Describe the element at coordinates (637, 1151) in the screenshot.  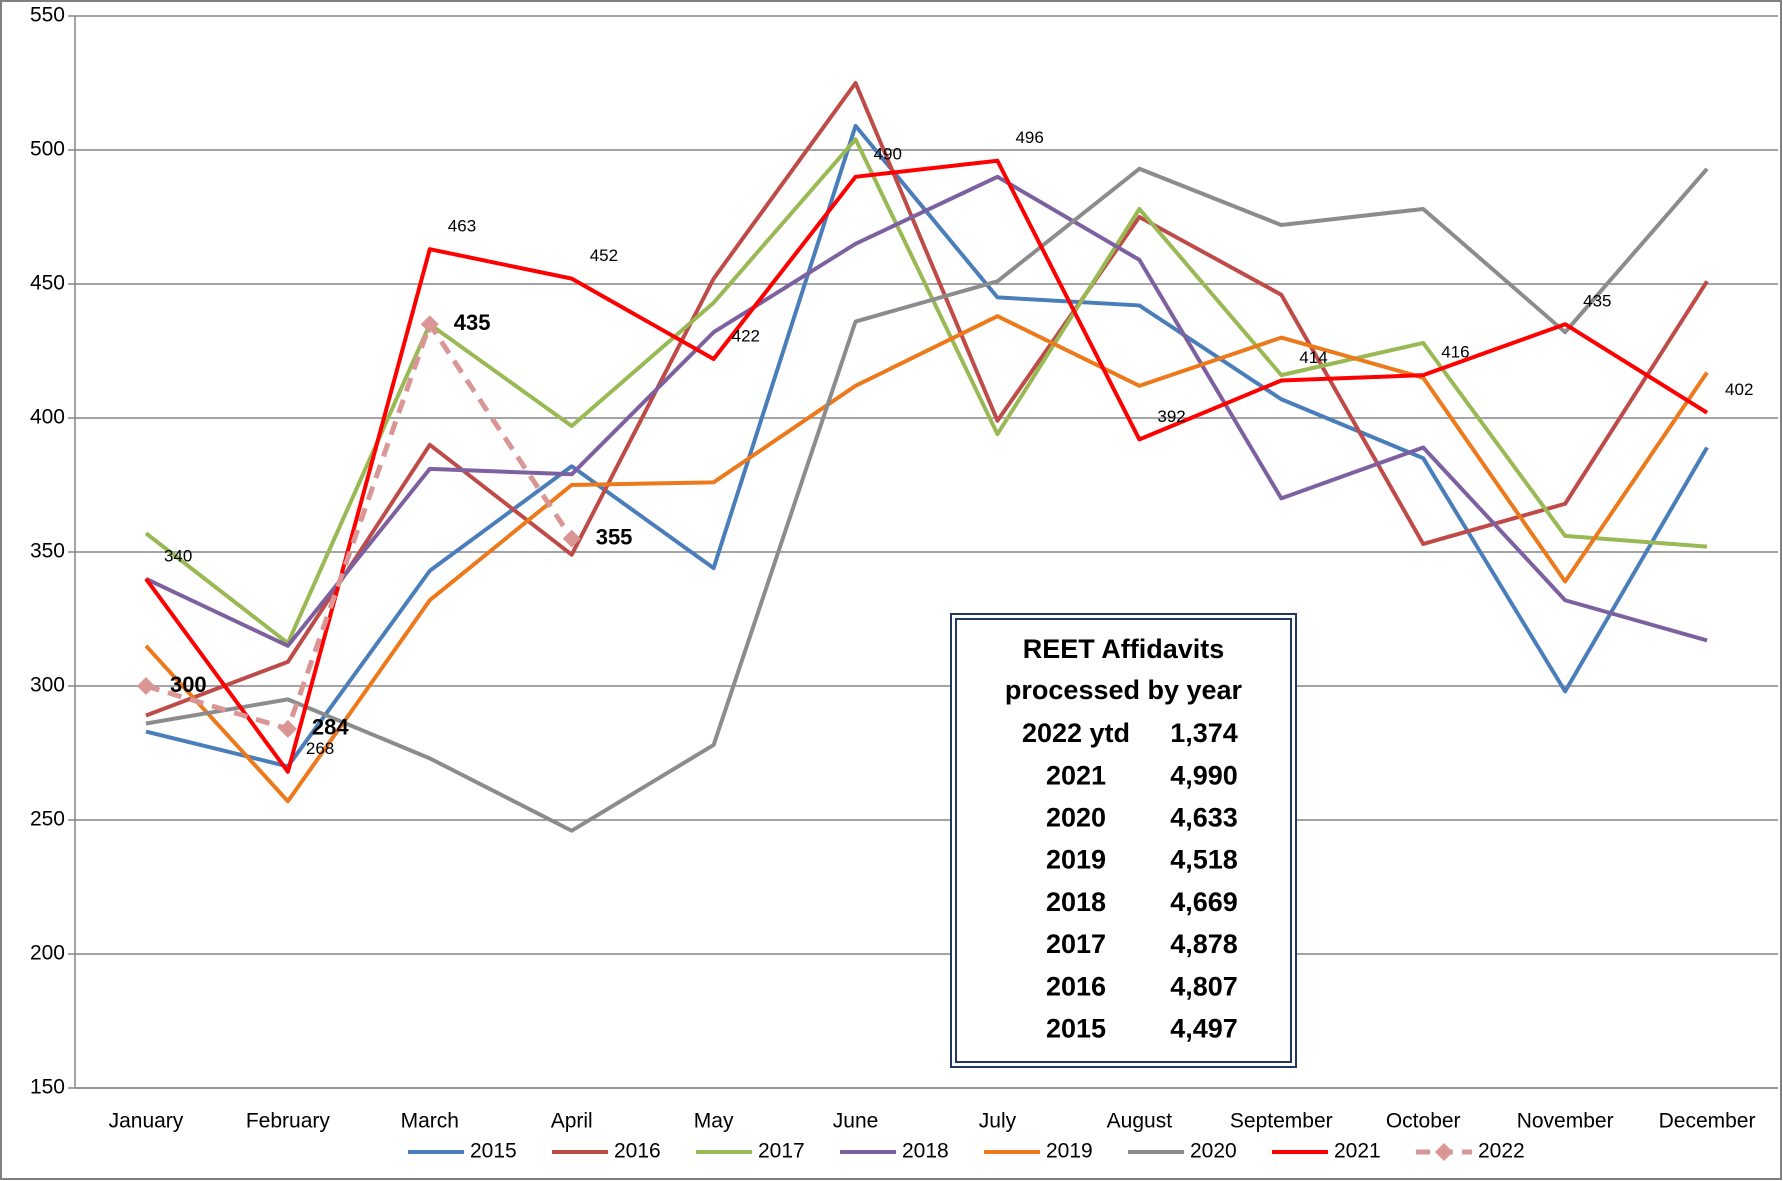
I see `legend-label: 2016` at that location.